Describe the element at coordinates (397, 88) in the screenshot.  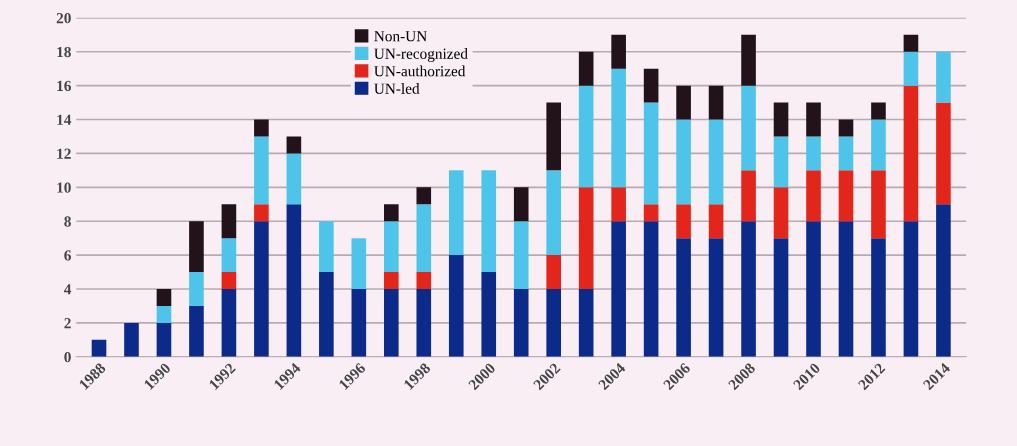
I see `legend-label: UN-led` at that location.